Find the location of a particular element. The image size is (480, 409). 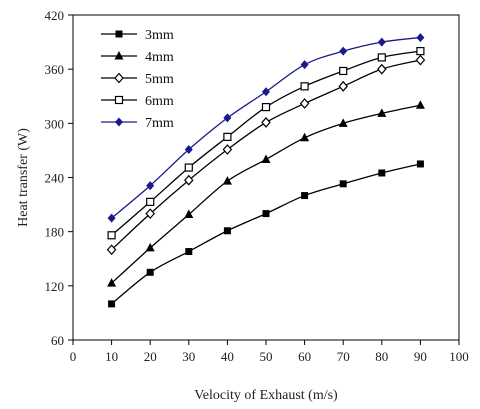

y-axis-title: Heat transfer (W) is located at coordinates (23, 177).